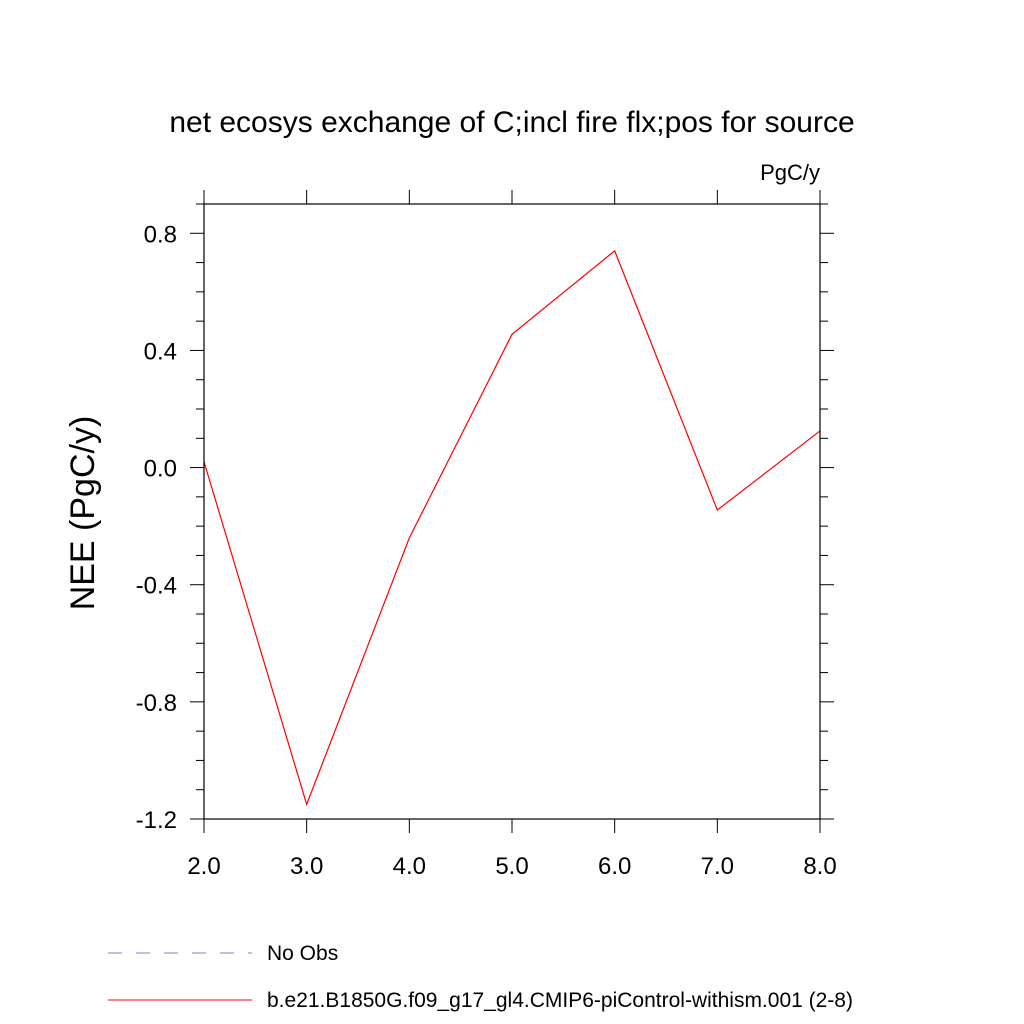 Image resolution: width=1024 pixels, height=1024 pixels. I want to click on y-tick-label: 0.0, so click(160, 469).